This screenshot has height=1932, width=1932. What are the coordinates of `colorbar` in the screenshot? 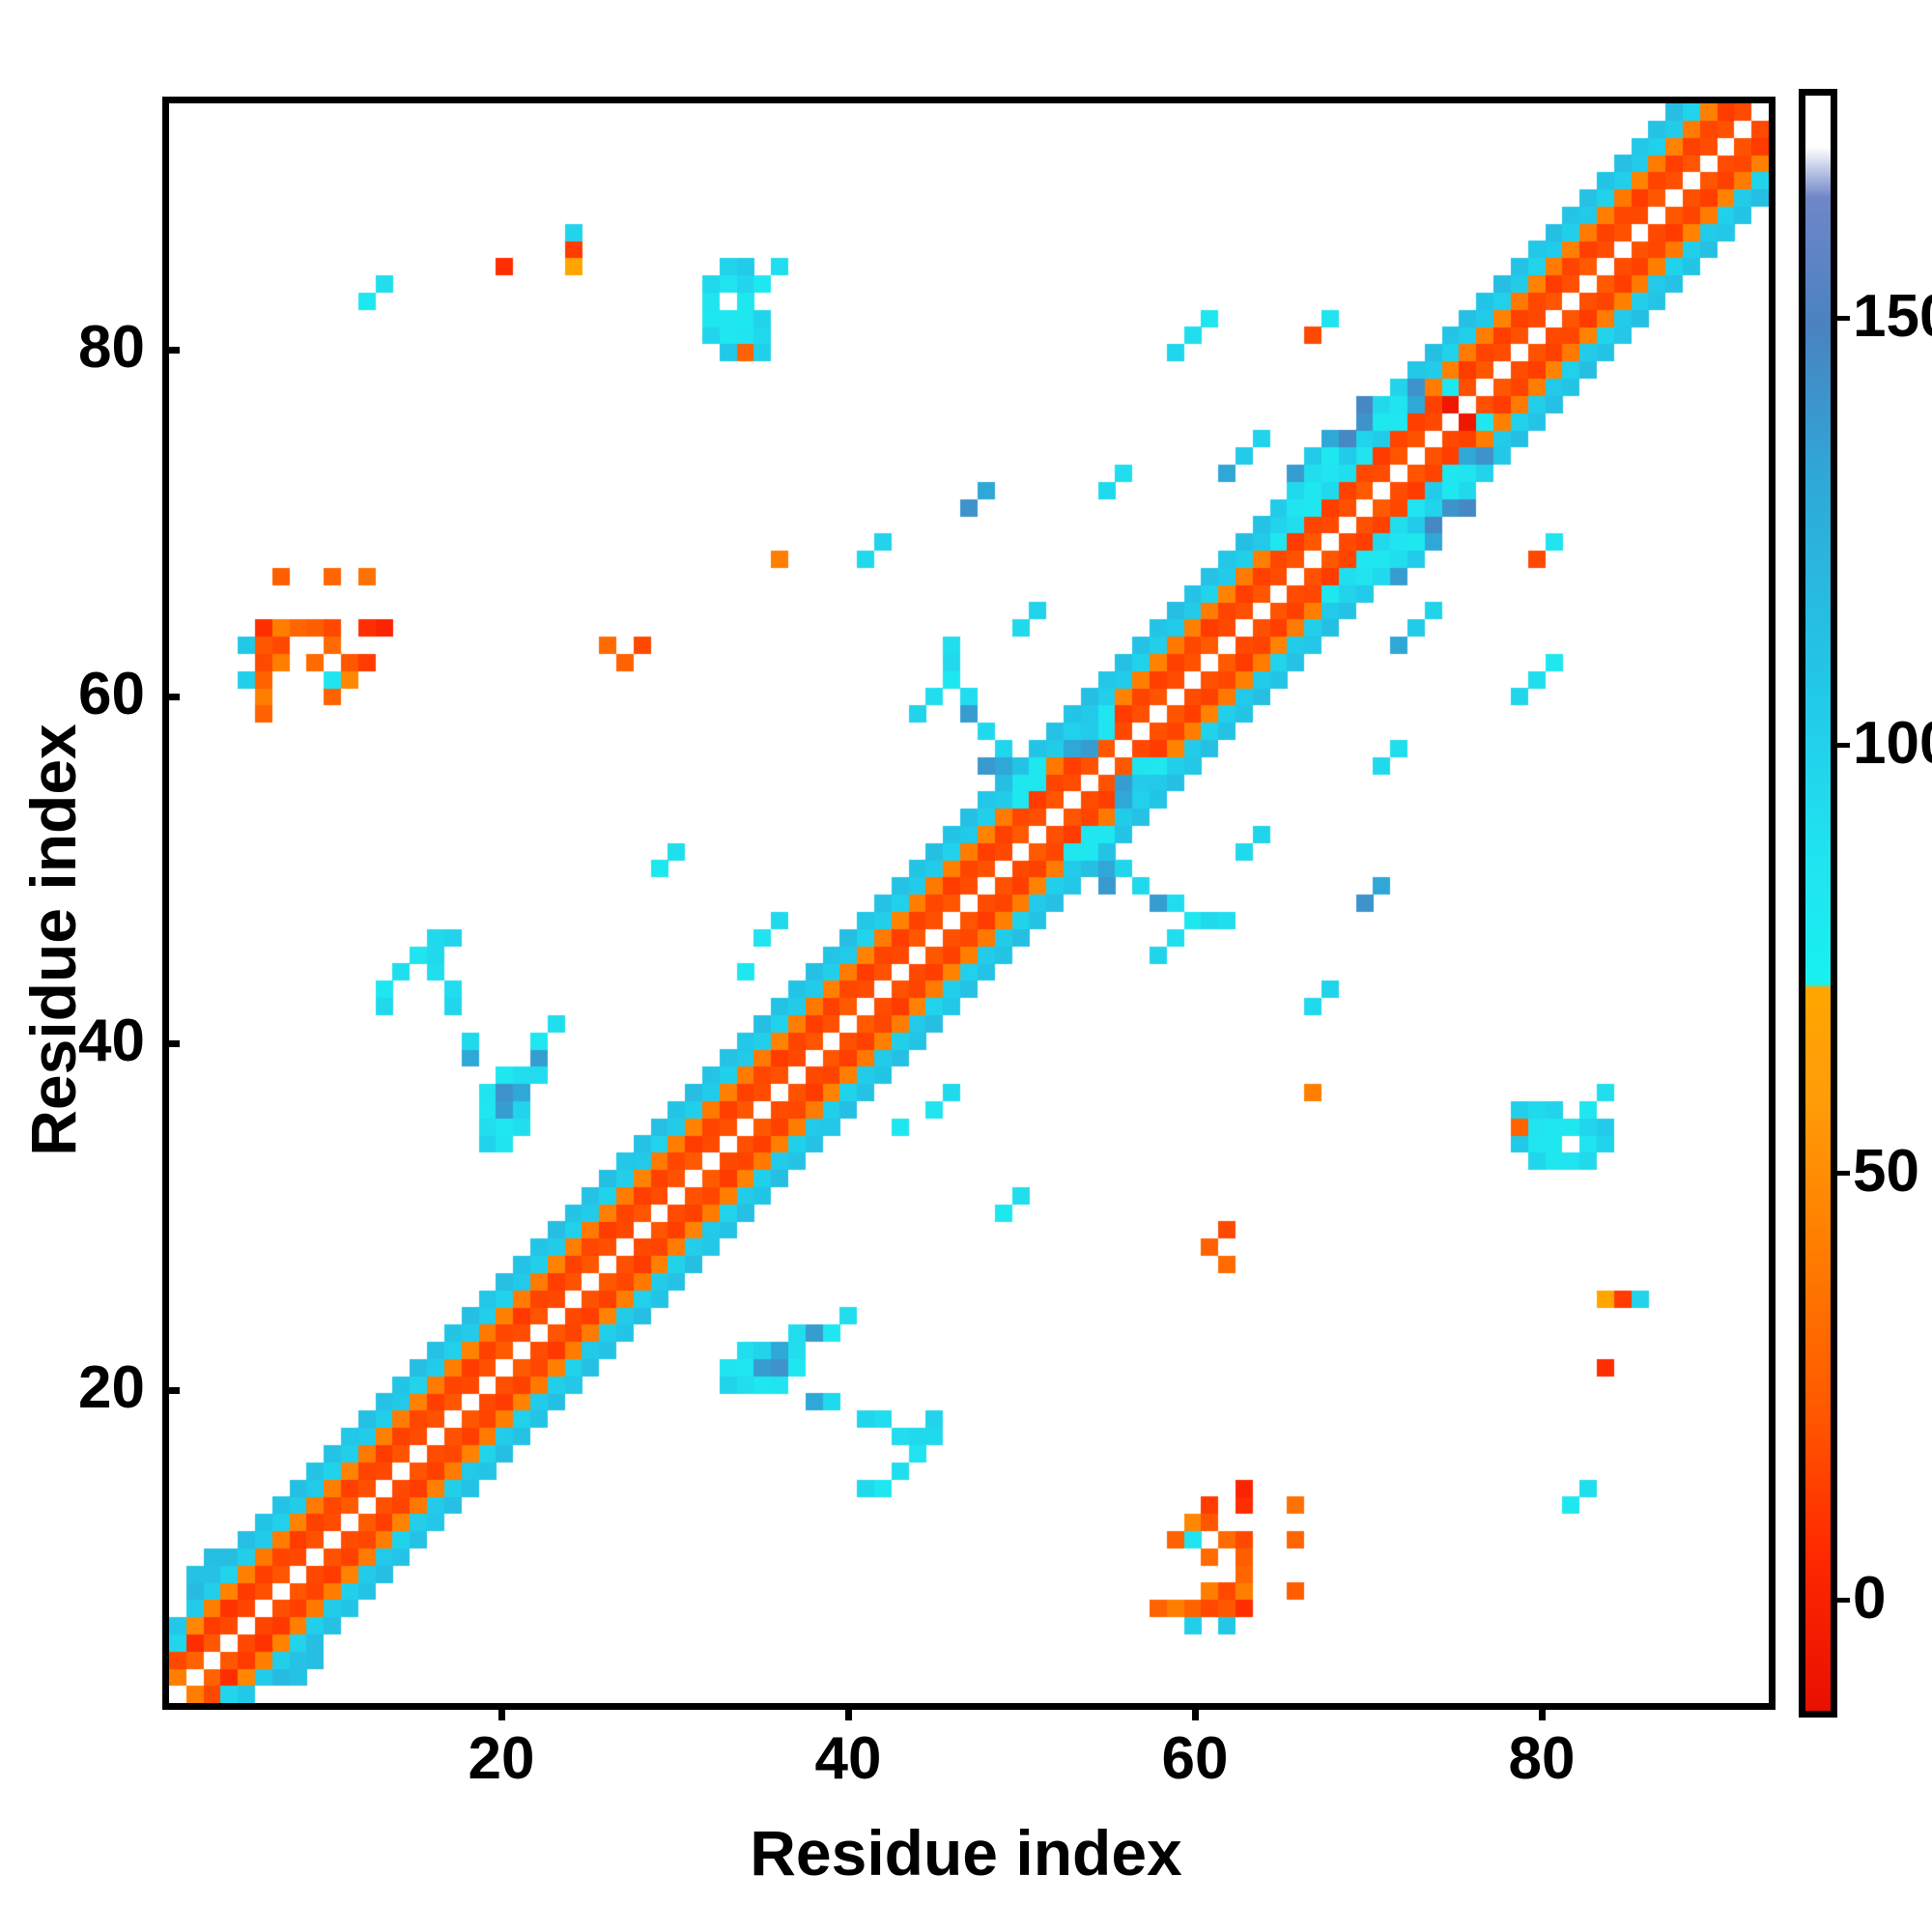 It's located at (1818, 903).